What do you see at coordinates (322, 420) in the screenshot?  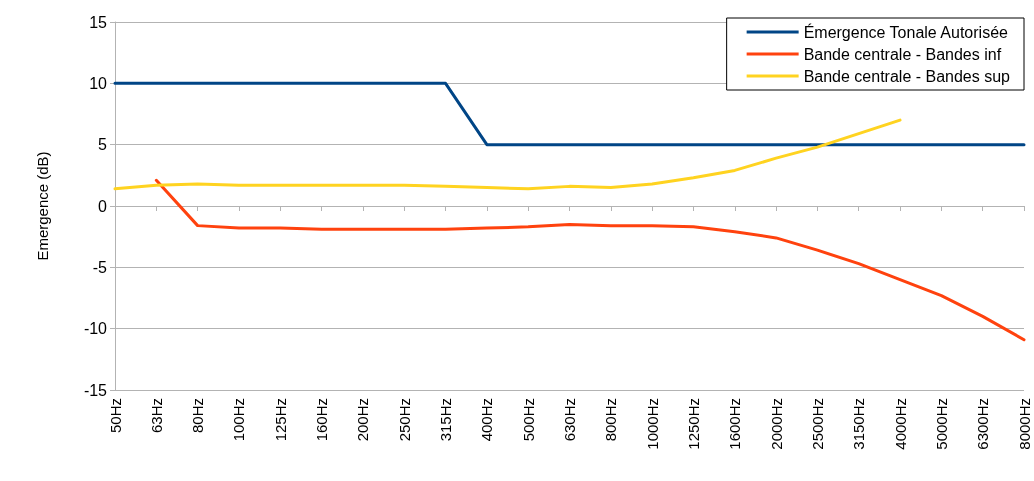 I see `x-tick-label: 160Hz` at bounding box center [322, 420].